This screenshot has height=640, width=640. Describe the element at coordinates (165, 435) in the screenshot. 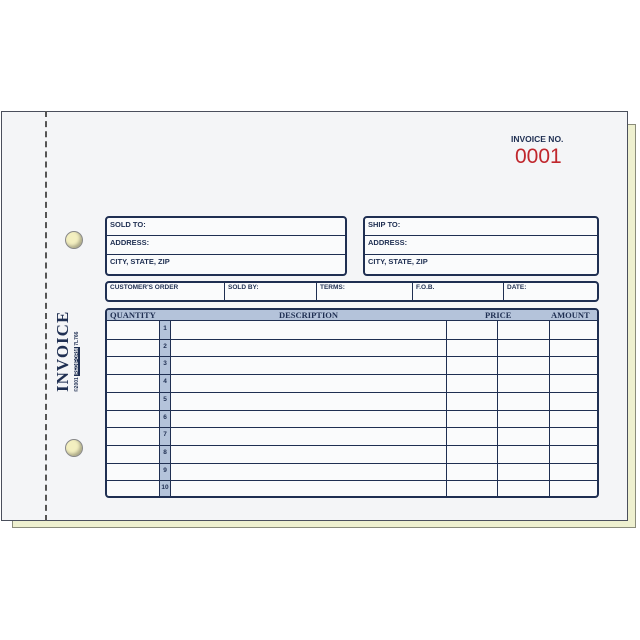

I see `line-number: 7` at that location.